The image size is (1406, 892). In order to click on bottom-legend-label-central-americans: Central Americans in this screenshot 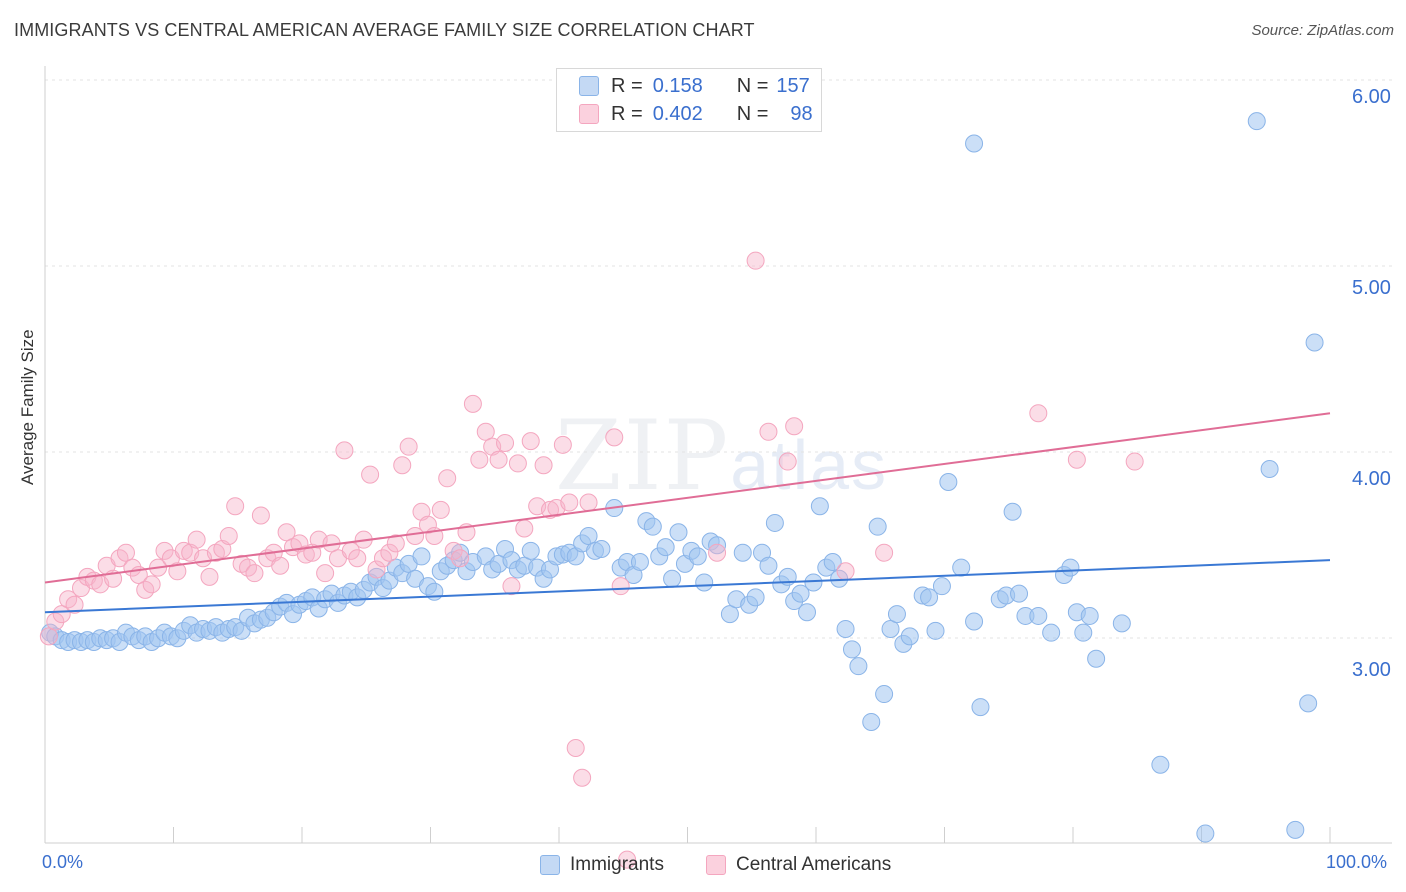, I will do `click(814, 864)`.